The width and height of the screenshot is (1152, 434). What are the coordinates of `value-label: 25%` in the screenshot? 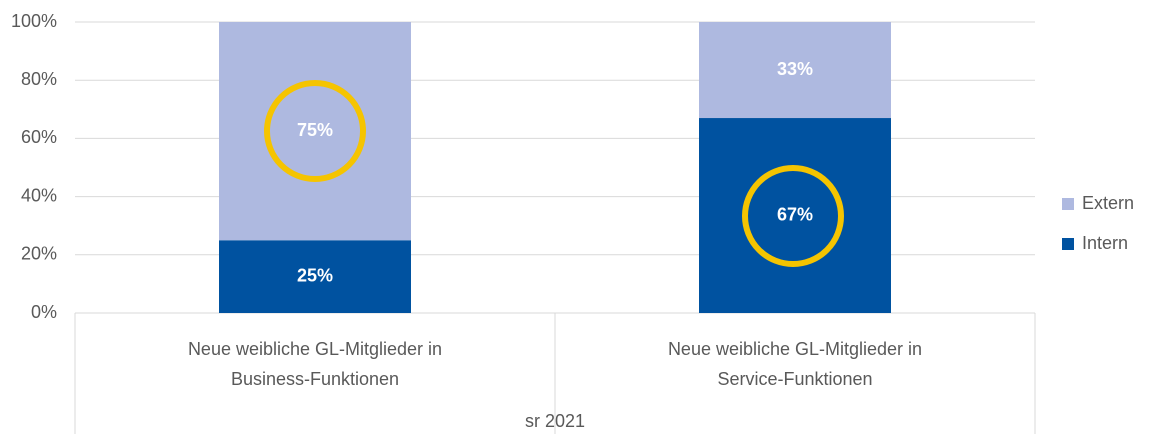 It's located at (315, 275).